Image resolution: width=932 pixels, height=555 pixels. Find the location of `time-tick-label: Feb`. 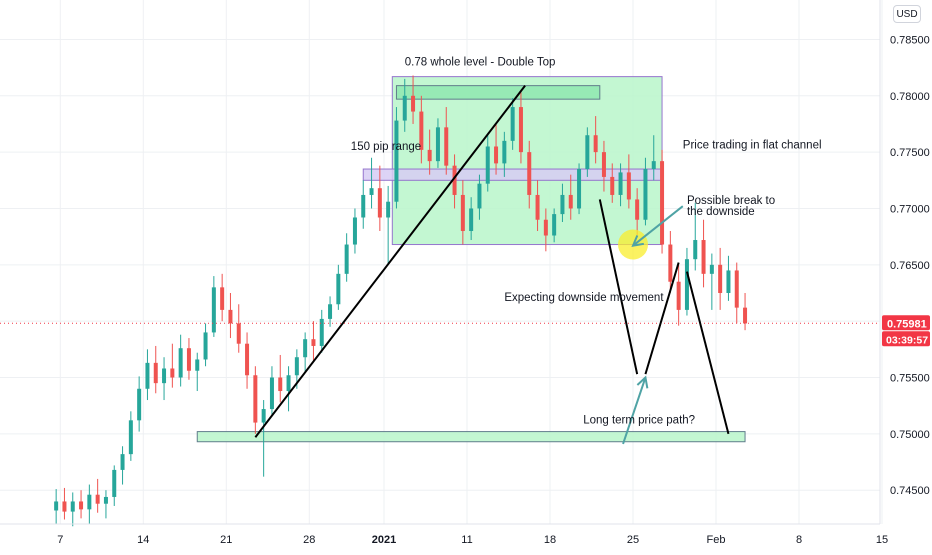

time-tick-label: Feb is located at coordinates (716, 540).